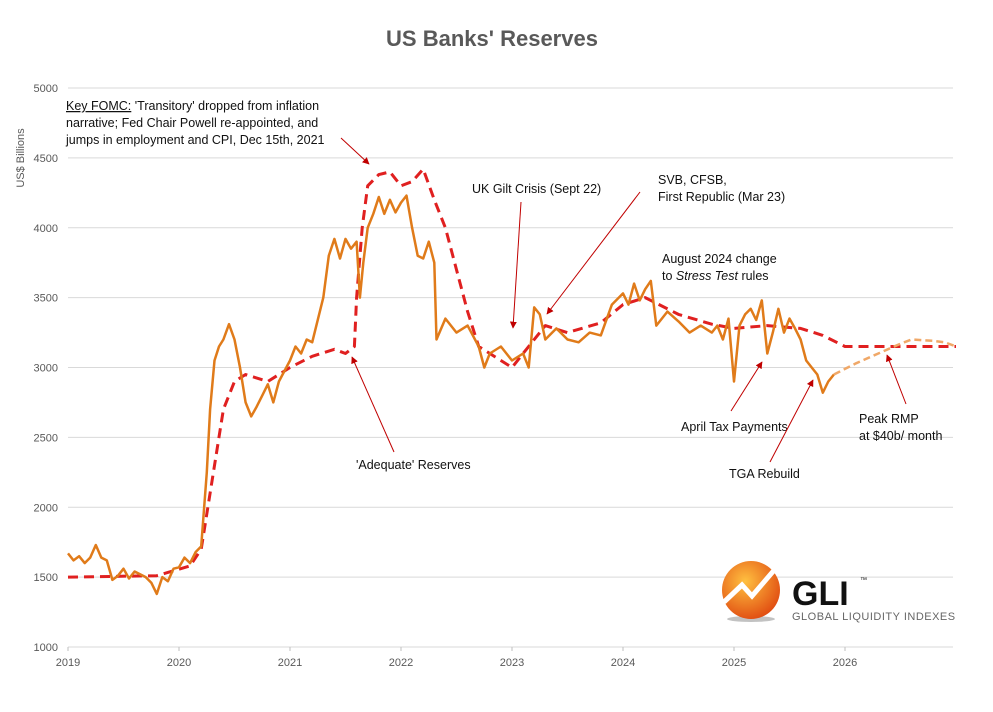 The width and height of the screenshot is (993, 712). What do you see at coordinates (536, 189) in the screenshot?
I see `annotation-gilt: UK Gilt Crisis (Sept 22)` at bounding box center [536, 189].